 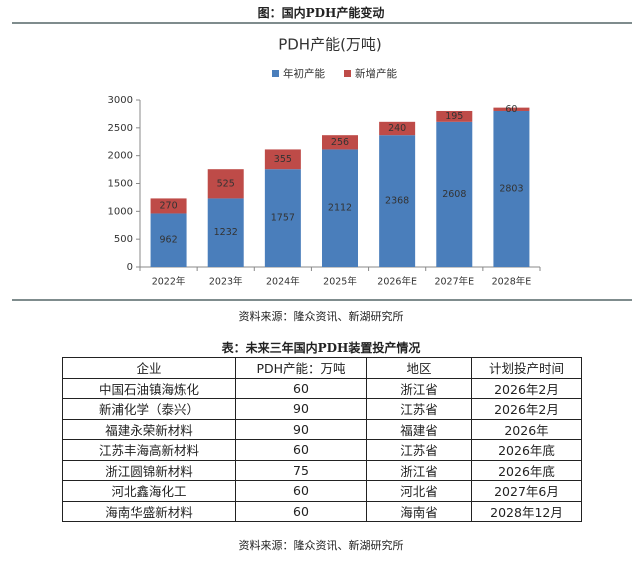 I want to click on table-cell: 江苏丰海高新材料, so click(x=149, y=450).